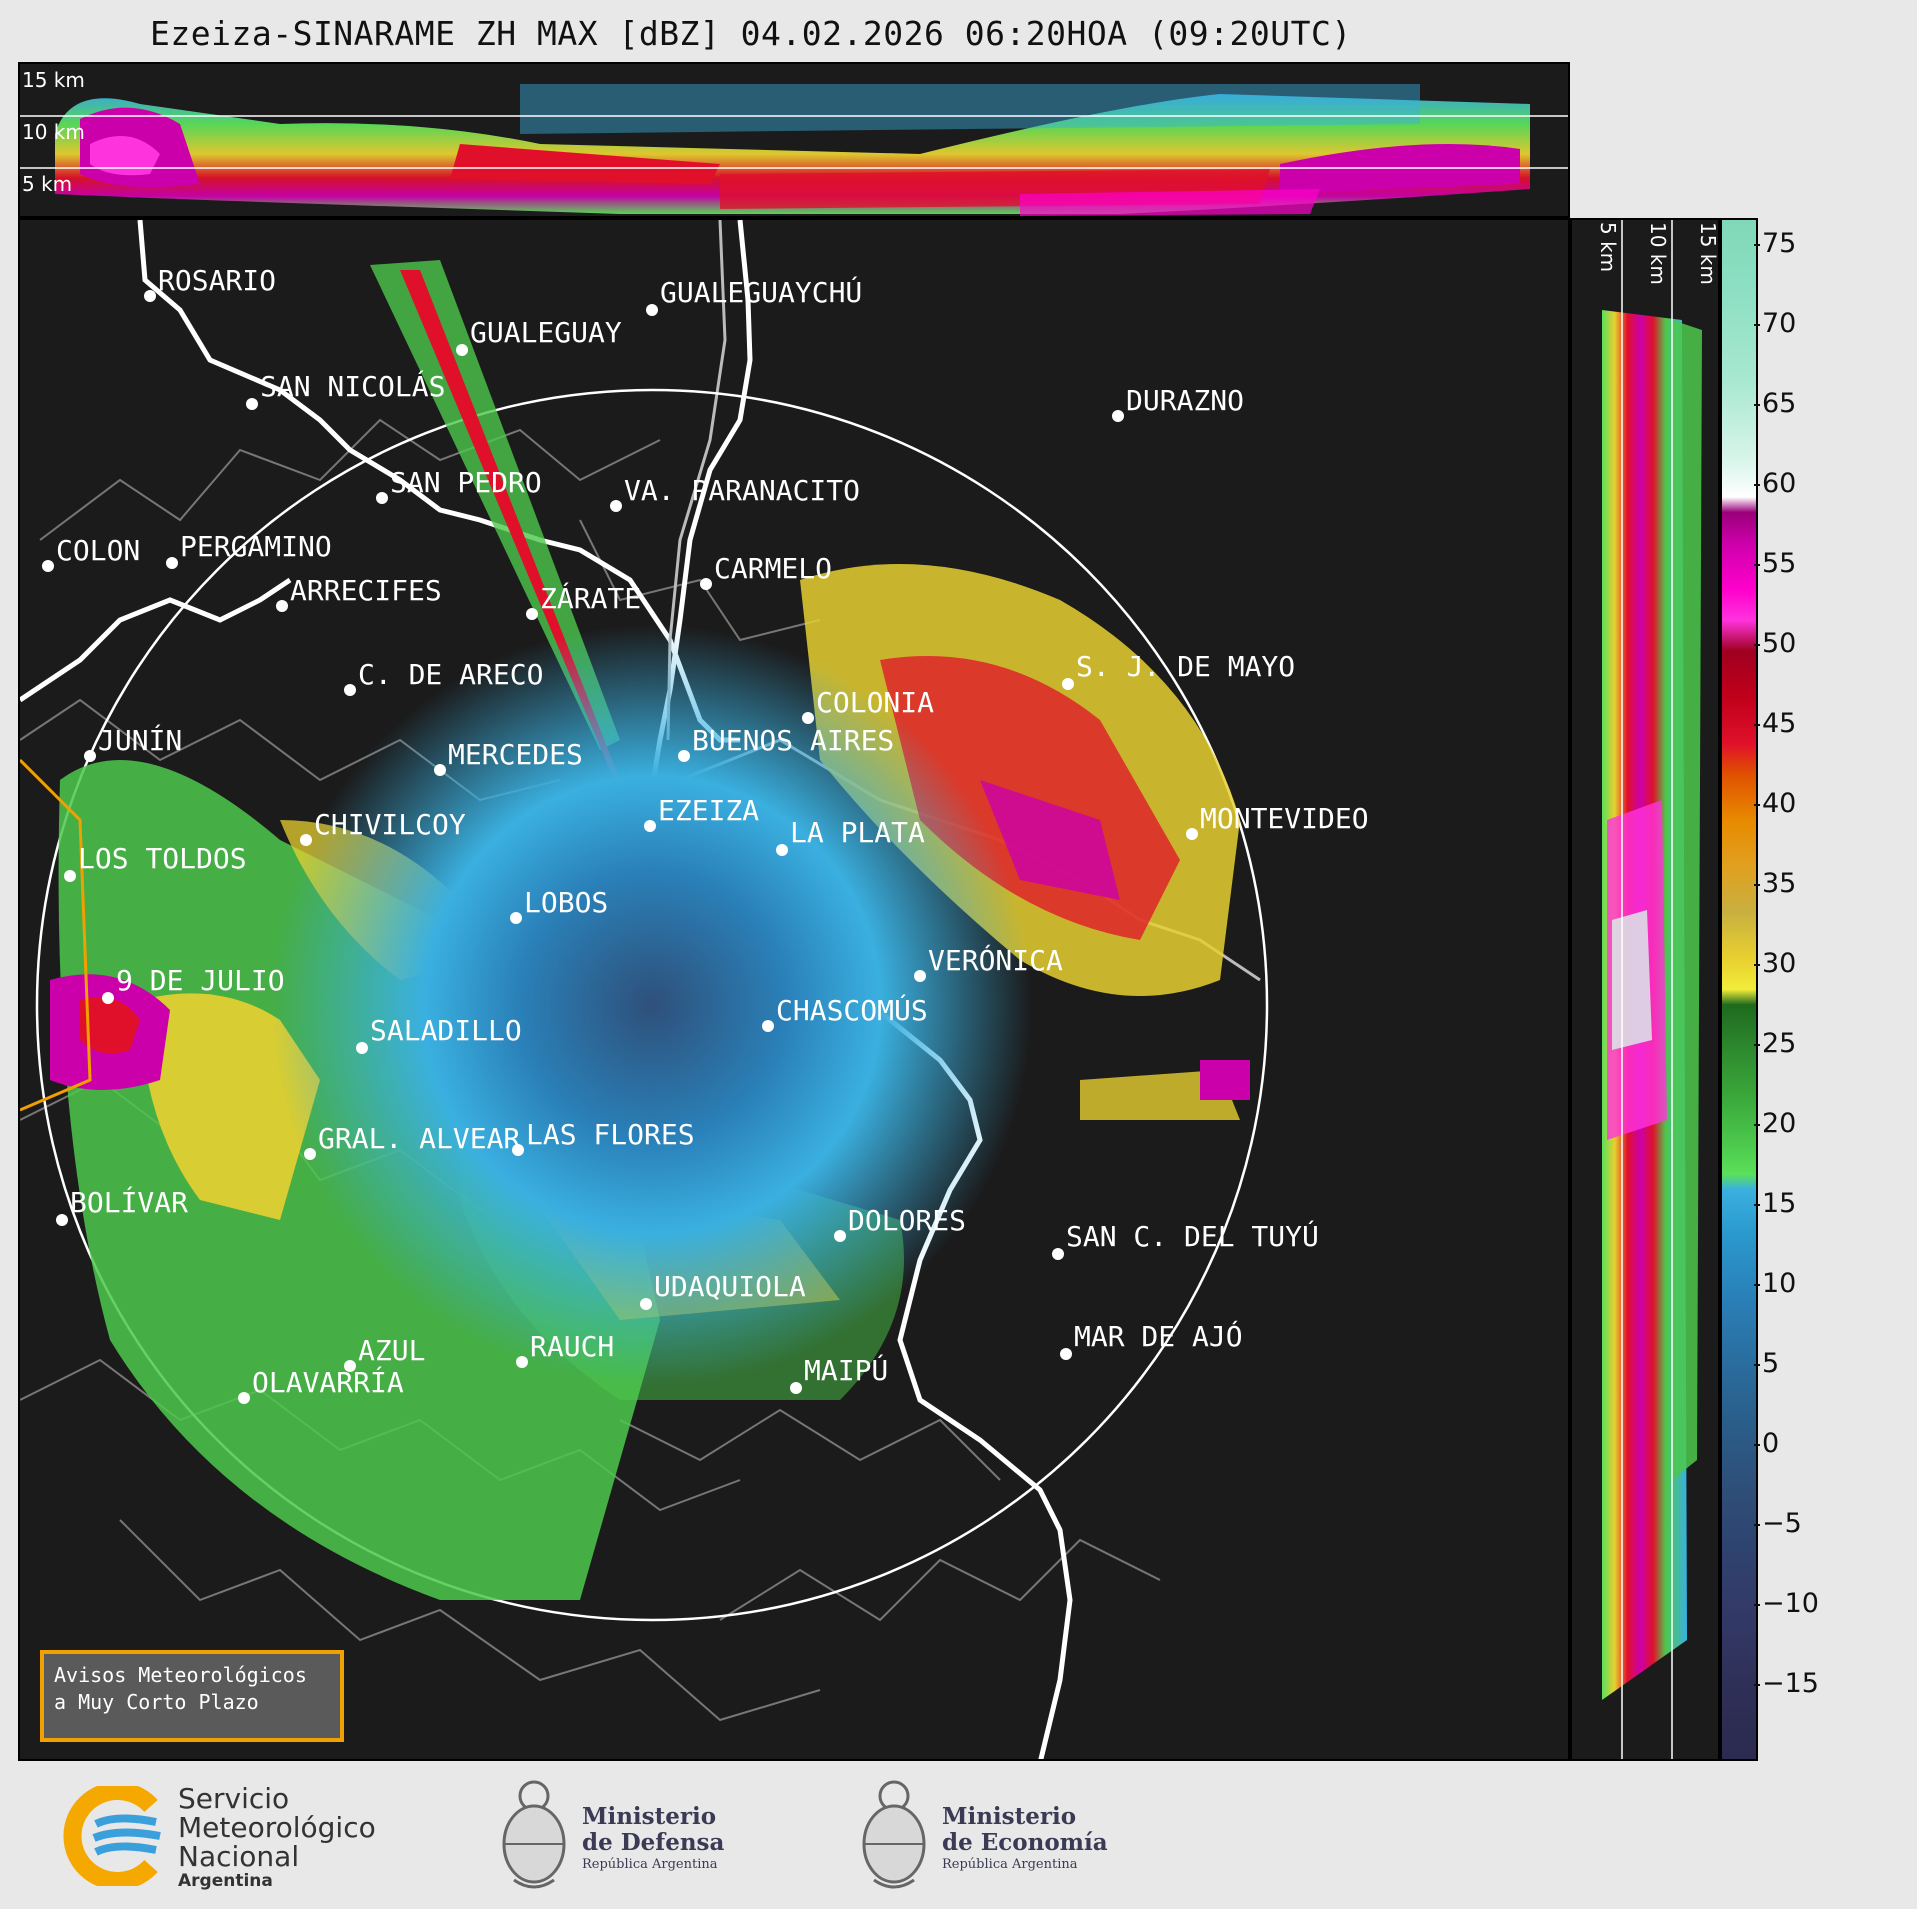 The height and width of the screenshot is (1909, 1917). What do you see at coordinates (390, 824) in the screenshot?
I see `city-label-chivilcoy: CHIVILCOY` at bounding box center [390, 824].